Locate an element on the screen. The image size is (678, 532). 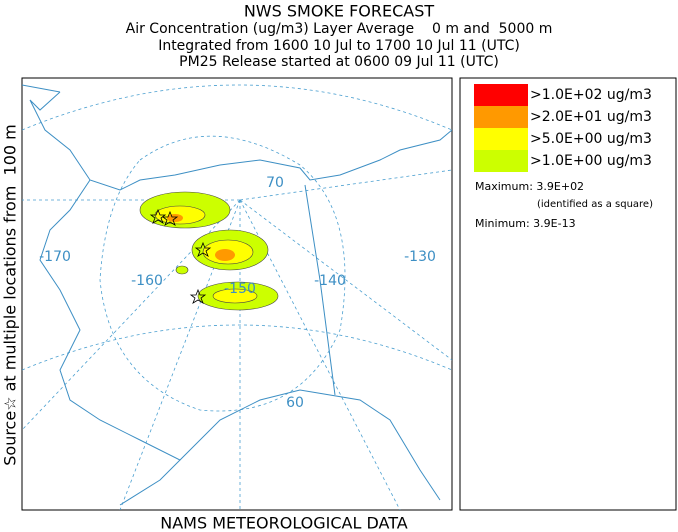
graticule-label: 60 is located at coordinates (295, 403).